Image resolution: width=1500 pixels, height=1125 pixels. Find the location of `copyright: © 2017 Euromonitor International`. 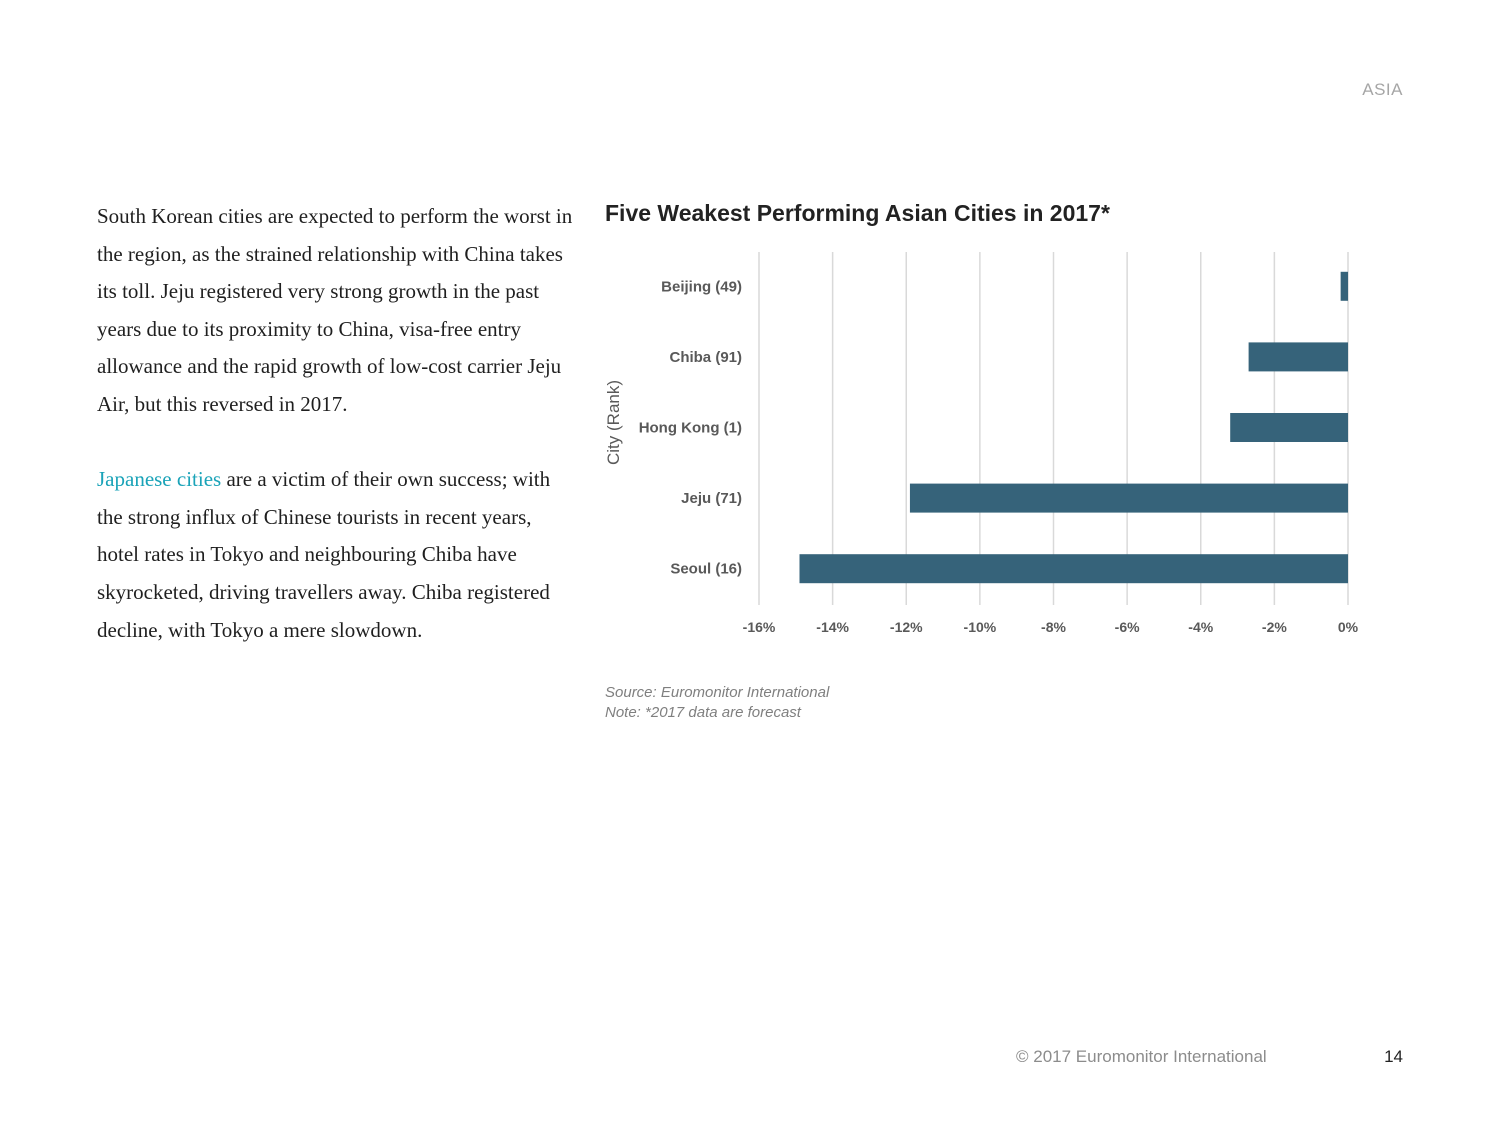

copyright: © 2017 Euromonitor International is located at coordinates (1141, 1056).